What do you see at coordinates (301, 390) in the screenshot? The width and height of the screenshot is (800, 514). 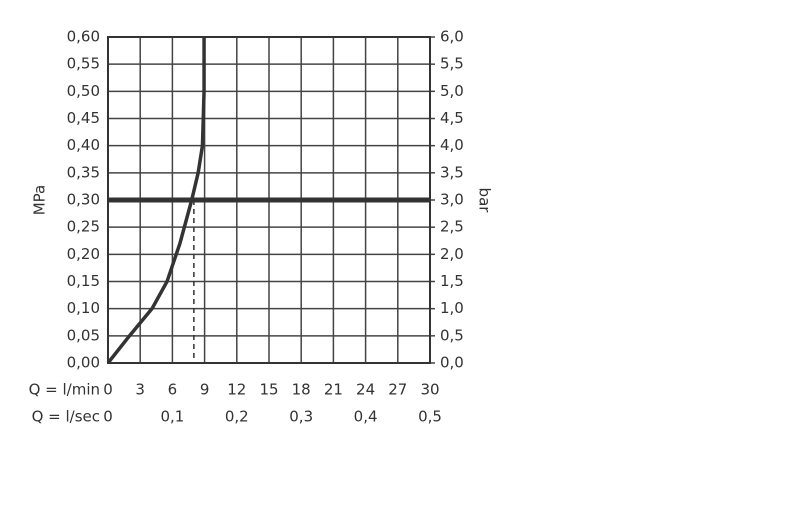 I see `x-tick-label: 18` at bounding box center [301, 390].